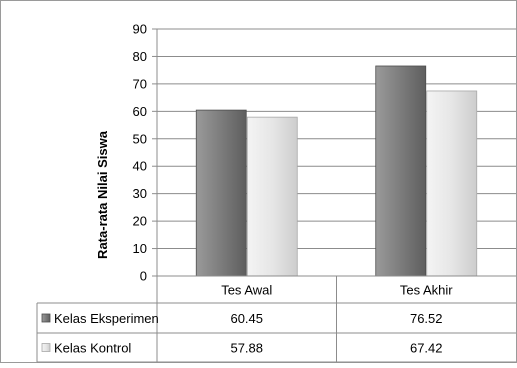  I want to click on y-axis-label: Rata-rata Nilai Siswa, so click(102, 194).